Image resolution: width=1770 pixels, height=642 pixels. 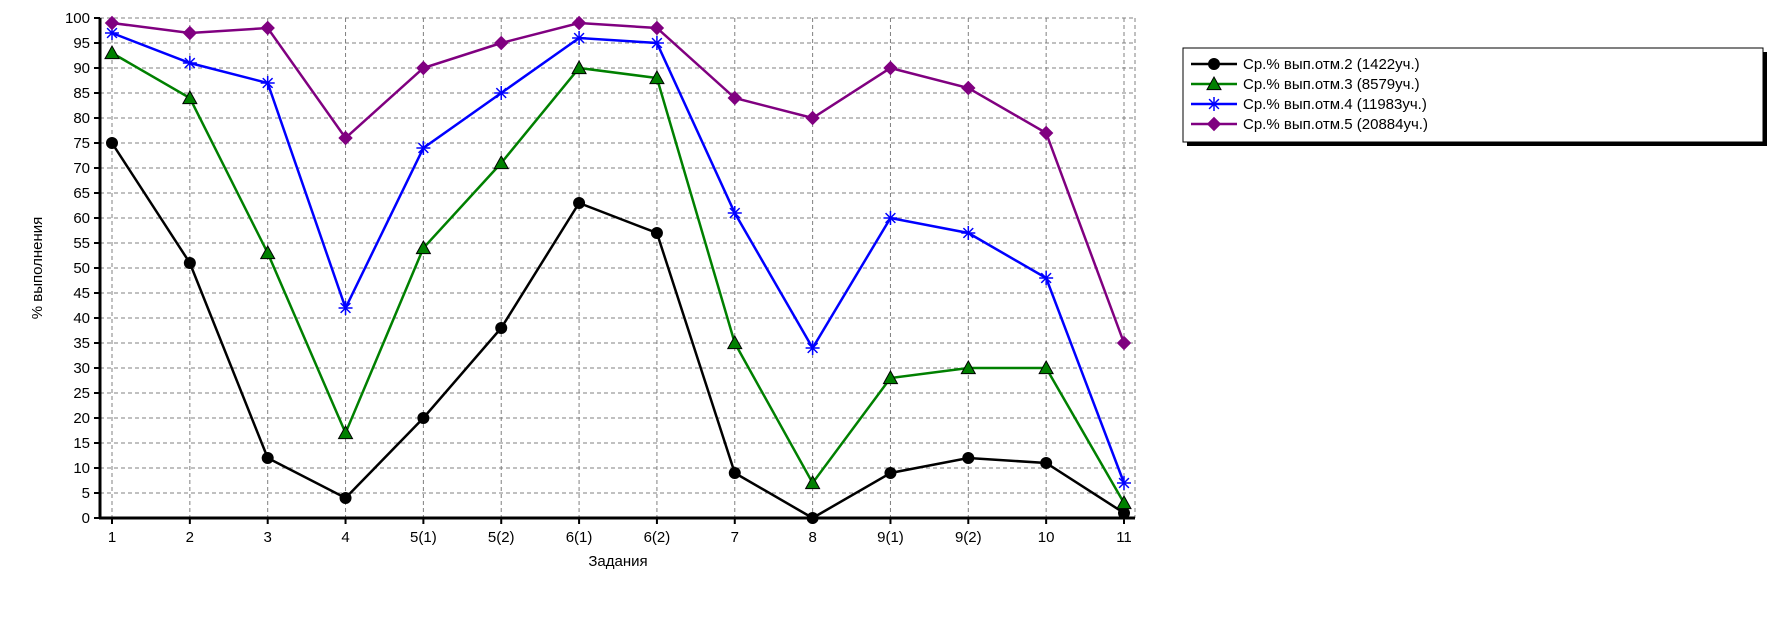 What do you see at coordinates (1335, 124) in the screenshot?
I see `legend-label: Ср.% вып.отм.5 (20884уч.)` at bounding box center [1335, 124].